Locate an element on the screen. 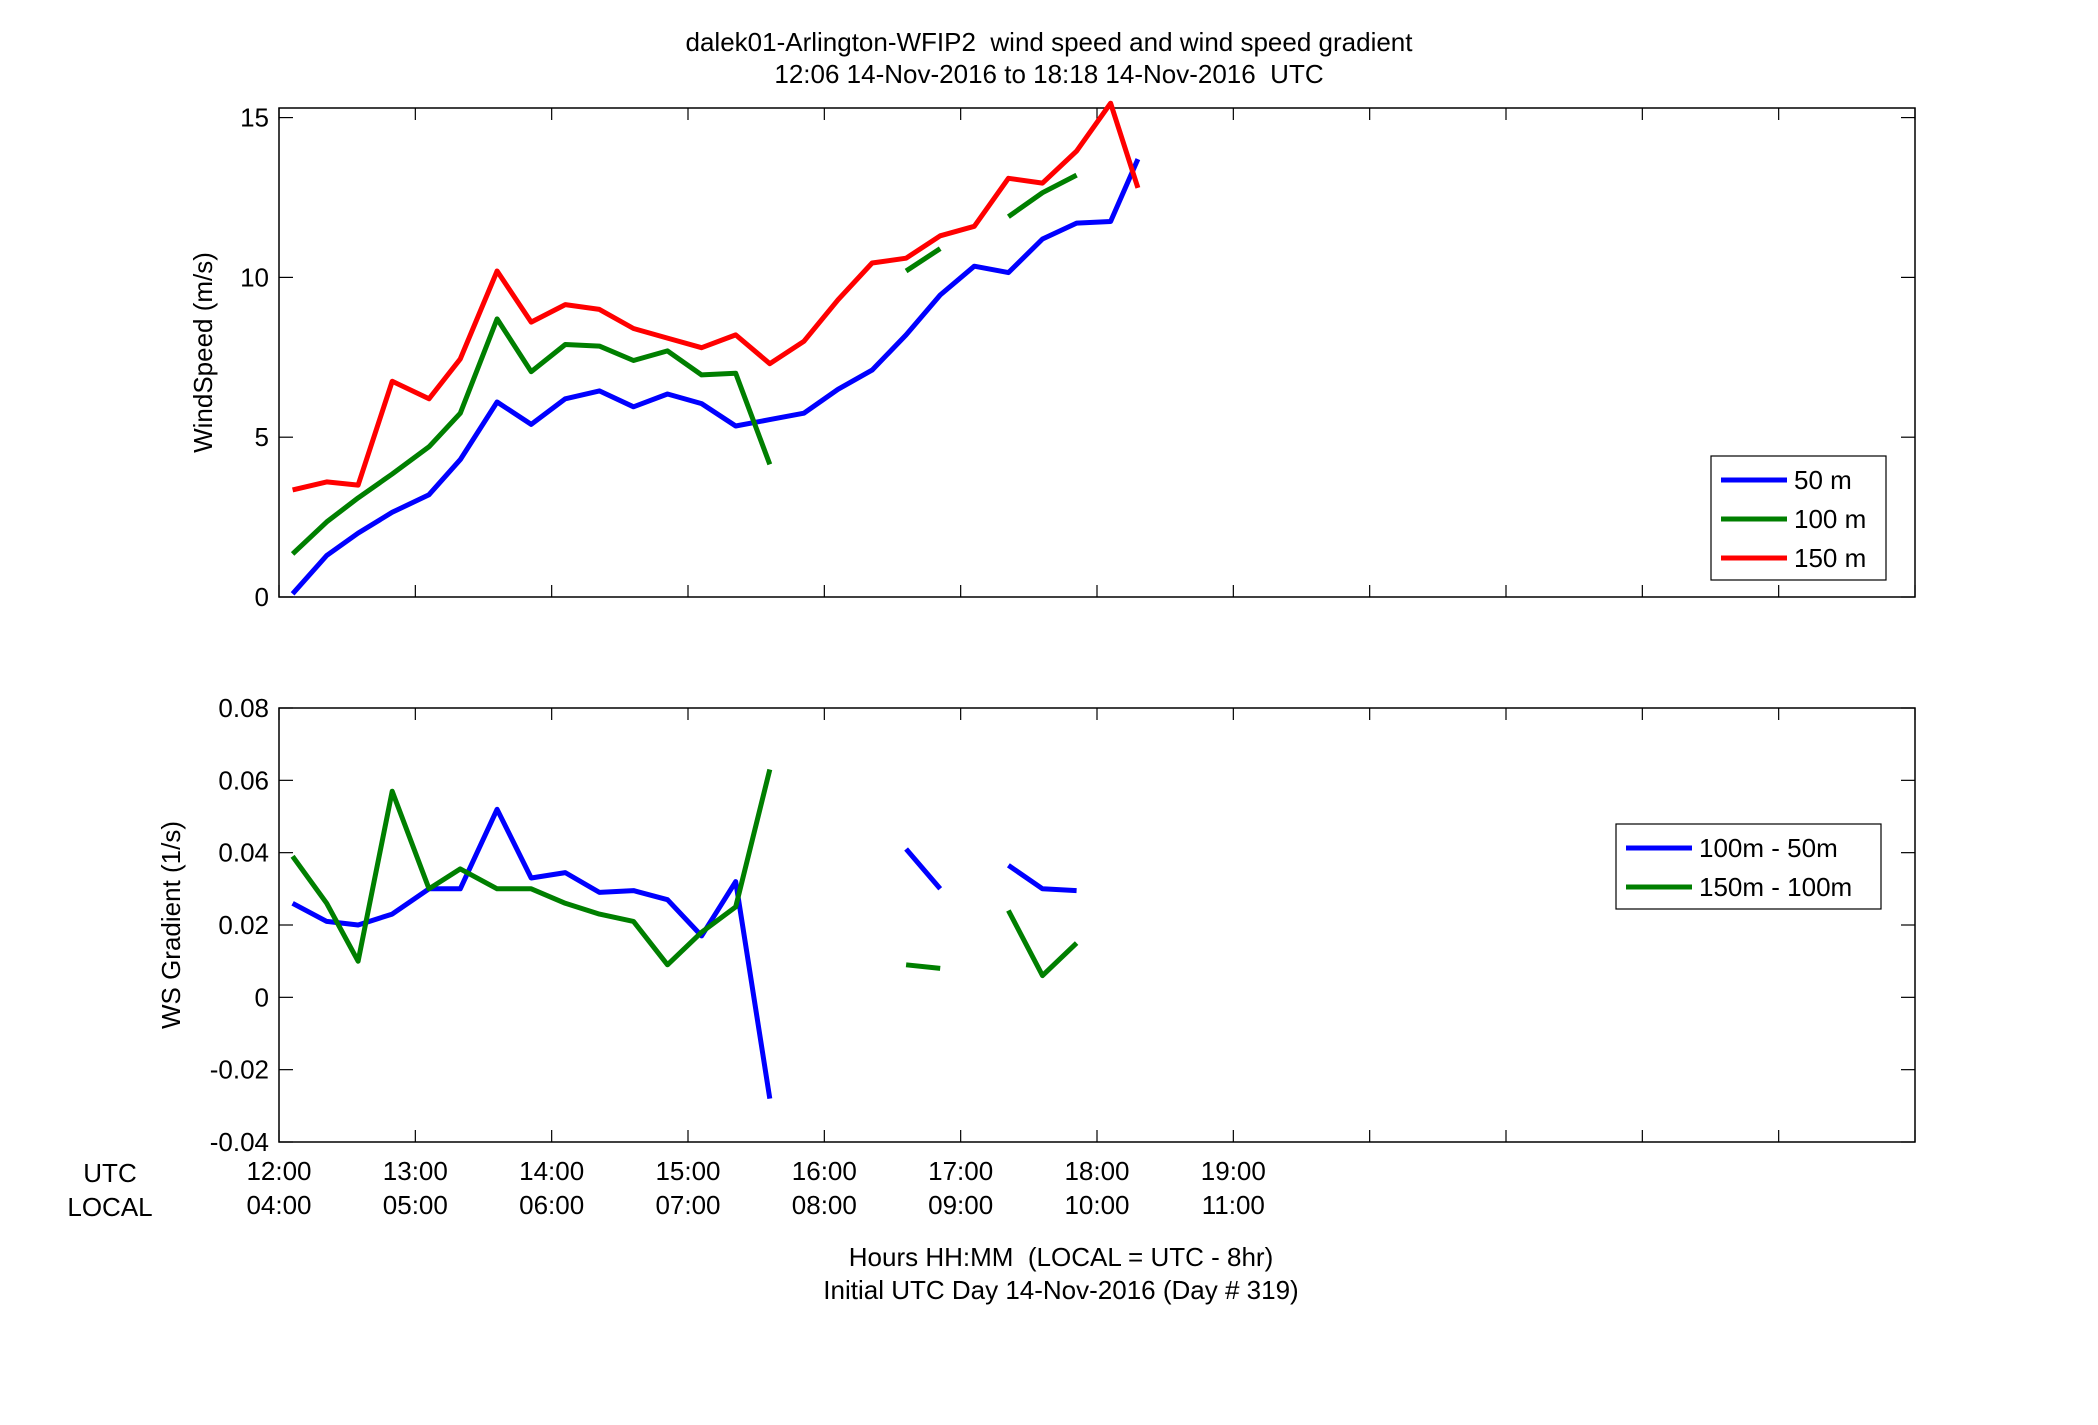 This screenshot has height=1425, width=2098. y-tick-label: 0.08 is located at coordinates (243, 708).